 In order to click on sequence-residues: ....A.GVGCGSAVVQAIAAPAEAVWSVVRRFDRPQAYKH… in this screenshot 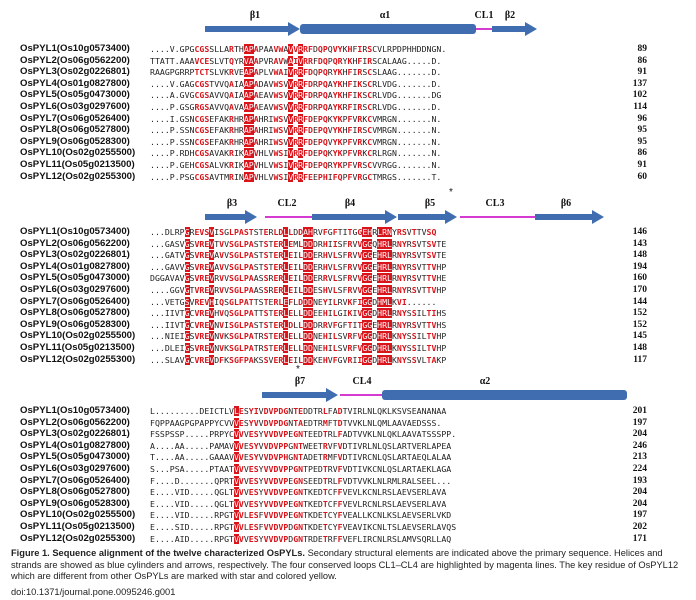, I will do `click(296, 95)`.